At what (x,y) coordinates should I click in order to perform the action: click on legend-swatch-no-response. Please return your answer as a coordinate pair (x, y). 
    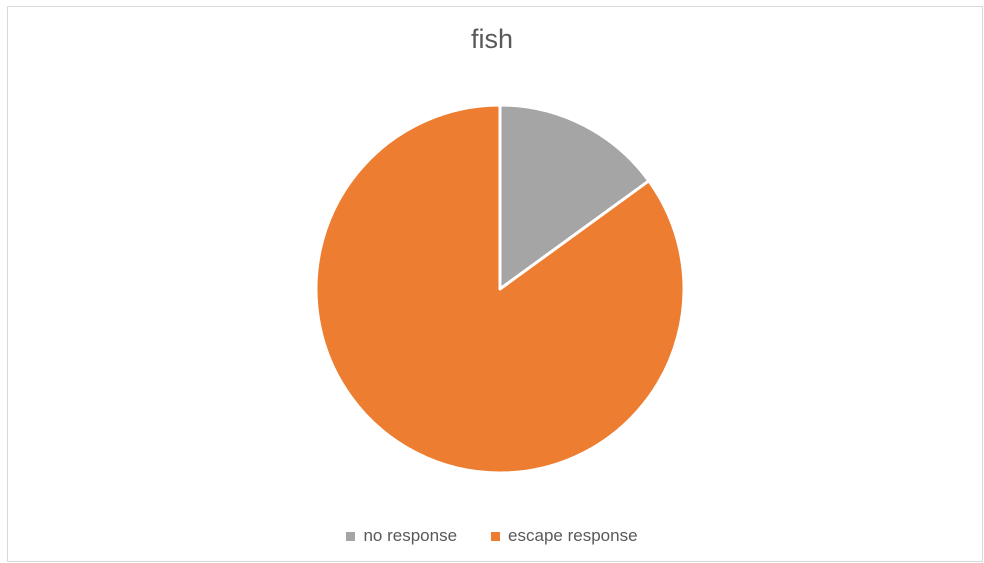
    Looking at the image, I should click on (351, 536).